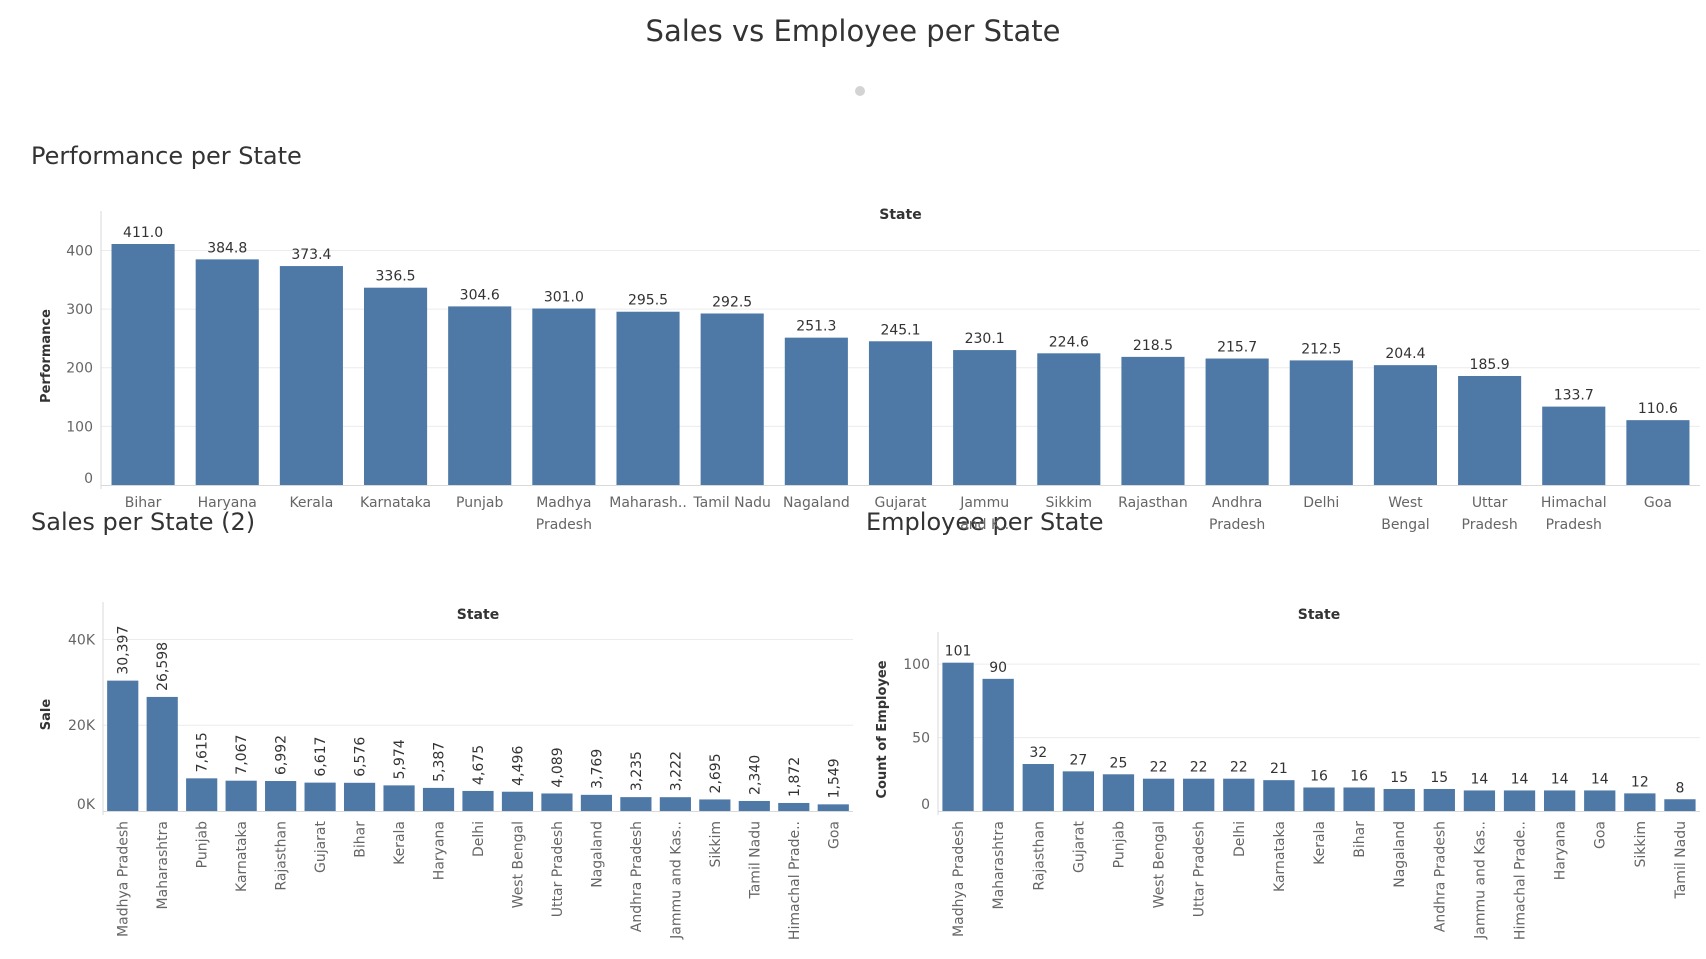 This screenshot has width=1706, height=959. What do you see at coordinates (1400, 854) in the screenshot?
I see `employee-category-label: Nagaland` at bounding box center [1400, 854].